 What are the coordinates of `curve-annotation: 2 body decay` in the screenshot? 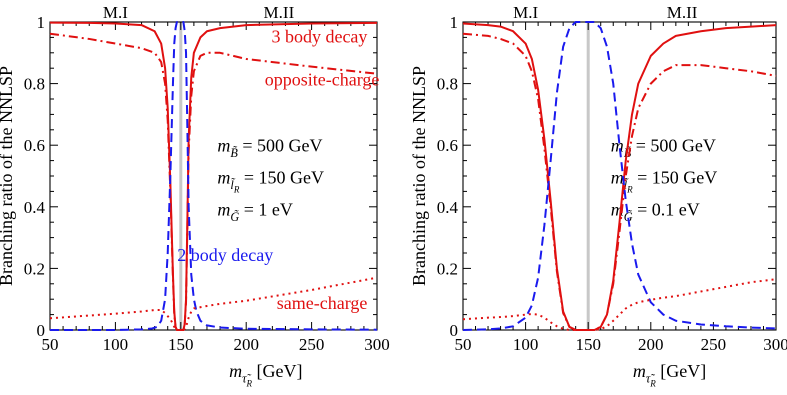 It's located at (225, 255).